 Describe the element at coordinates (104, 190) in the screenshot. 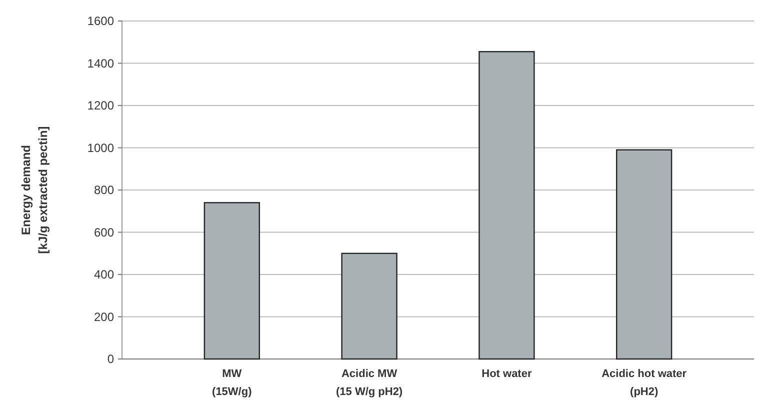

I see `y-tick-label: 800` at that location.